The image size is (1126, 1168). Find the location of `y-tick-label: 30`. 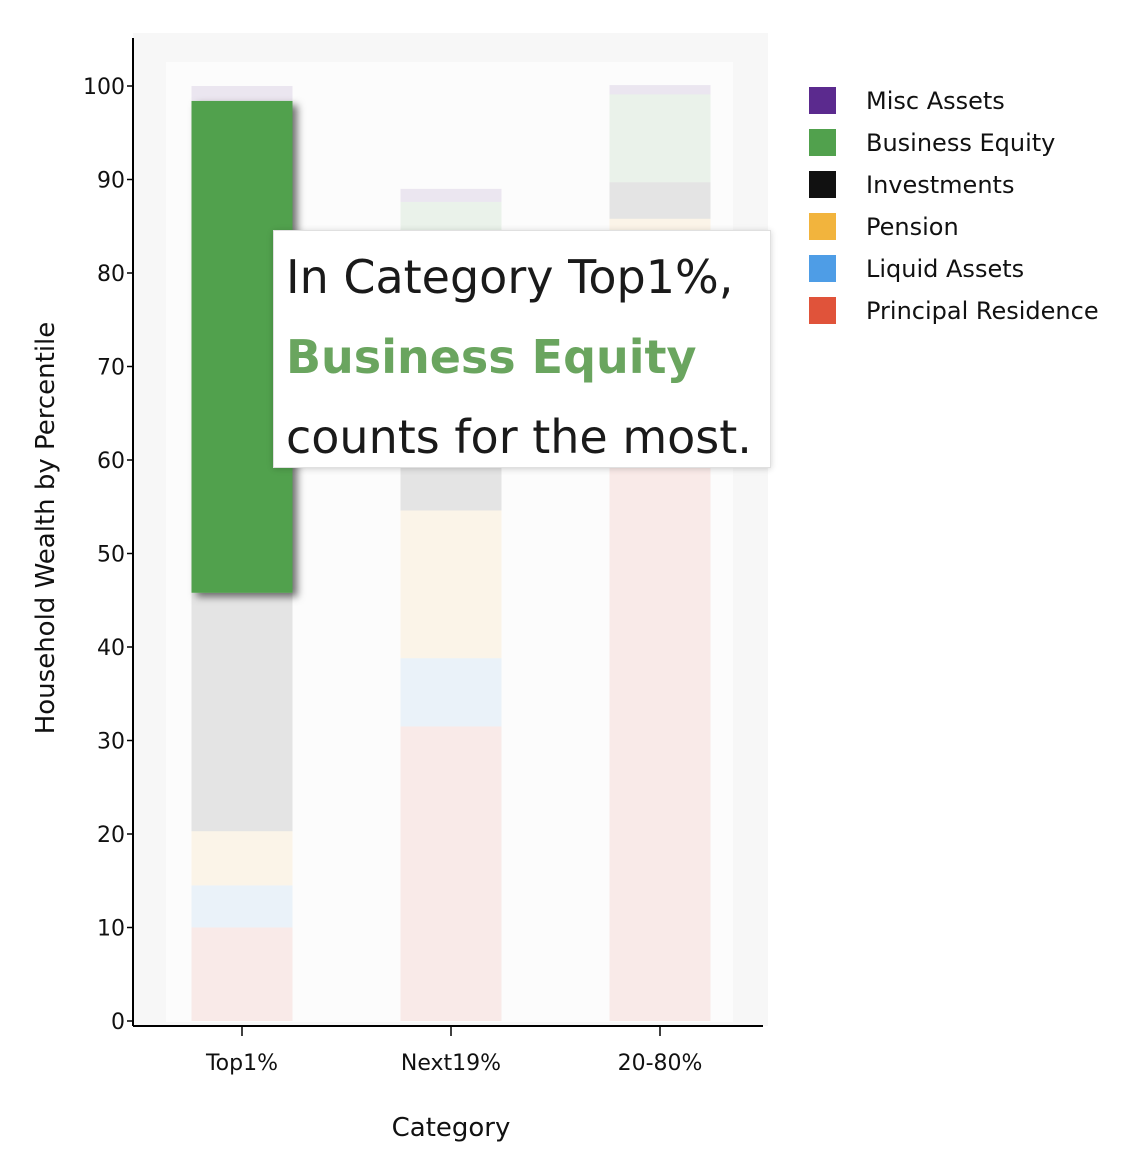

y-tick-label: 30 is located at coordinates (111, 742).